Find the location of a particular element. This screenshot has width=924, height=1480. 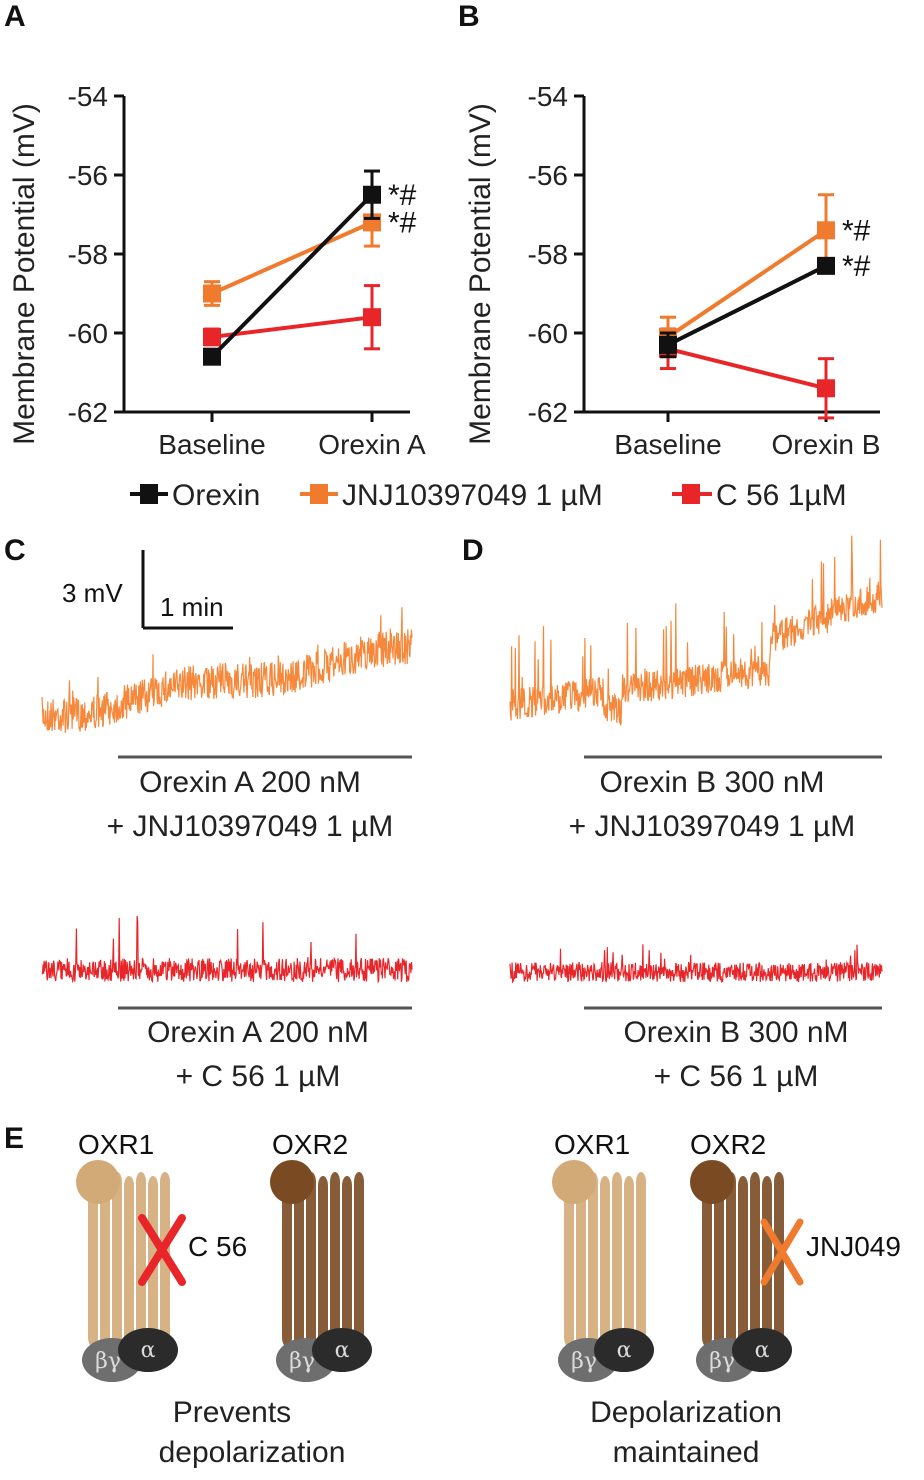

alpha-label: α is located at coordinates (148, 1350).